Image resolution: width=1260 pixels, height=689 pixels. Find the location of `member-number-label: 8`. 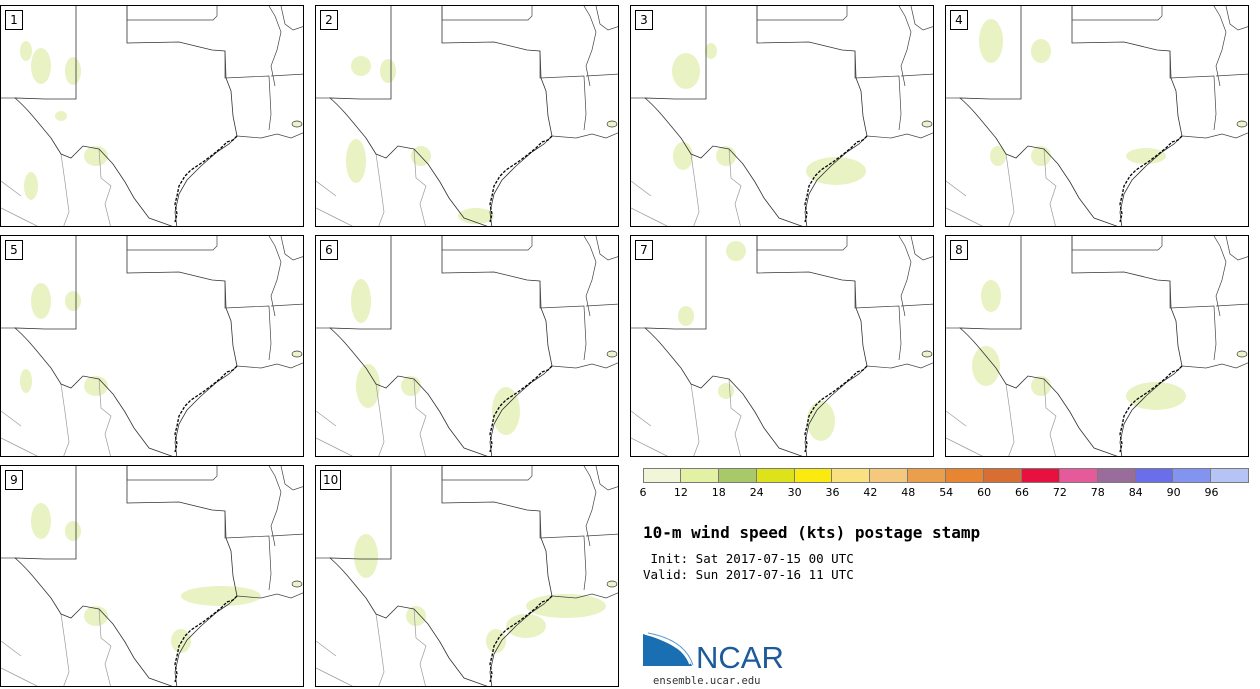

member-number-label: 8 is located at coordinates (959, 250).